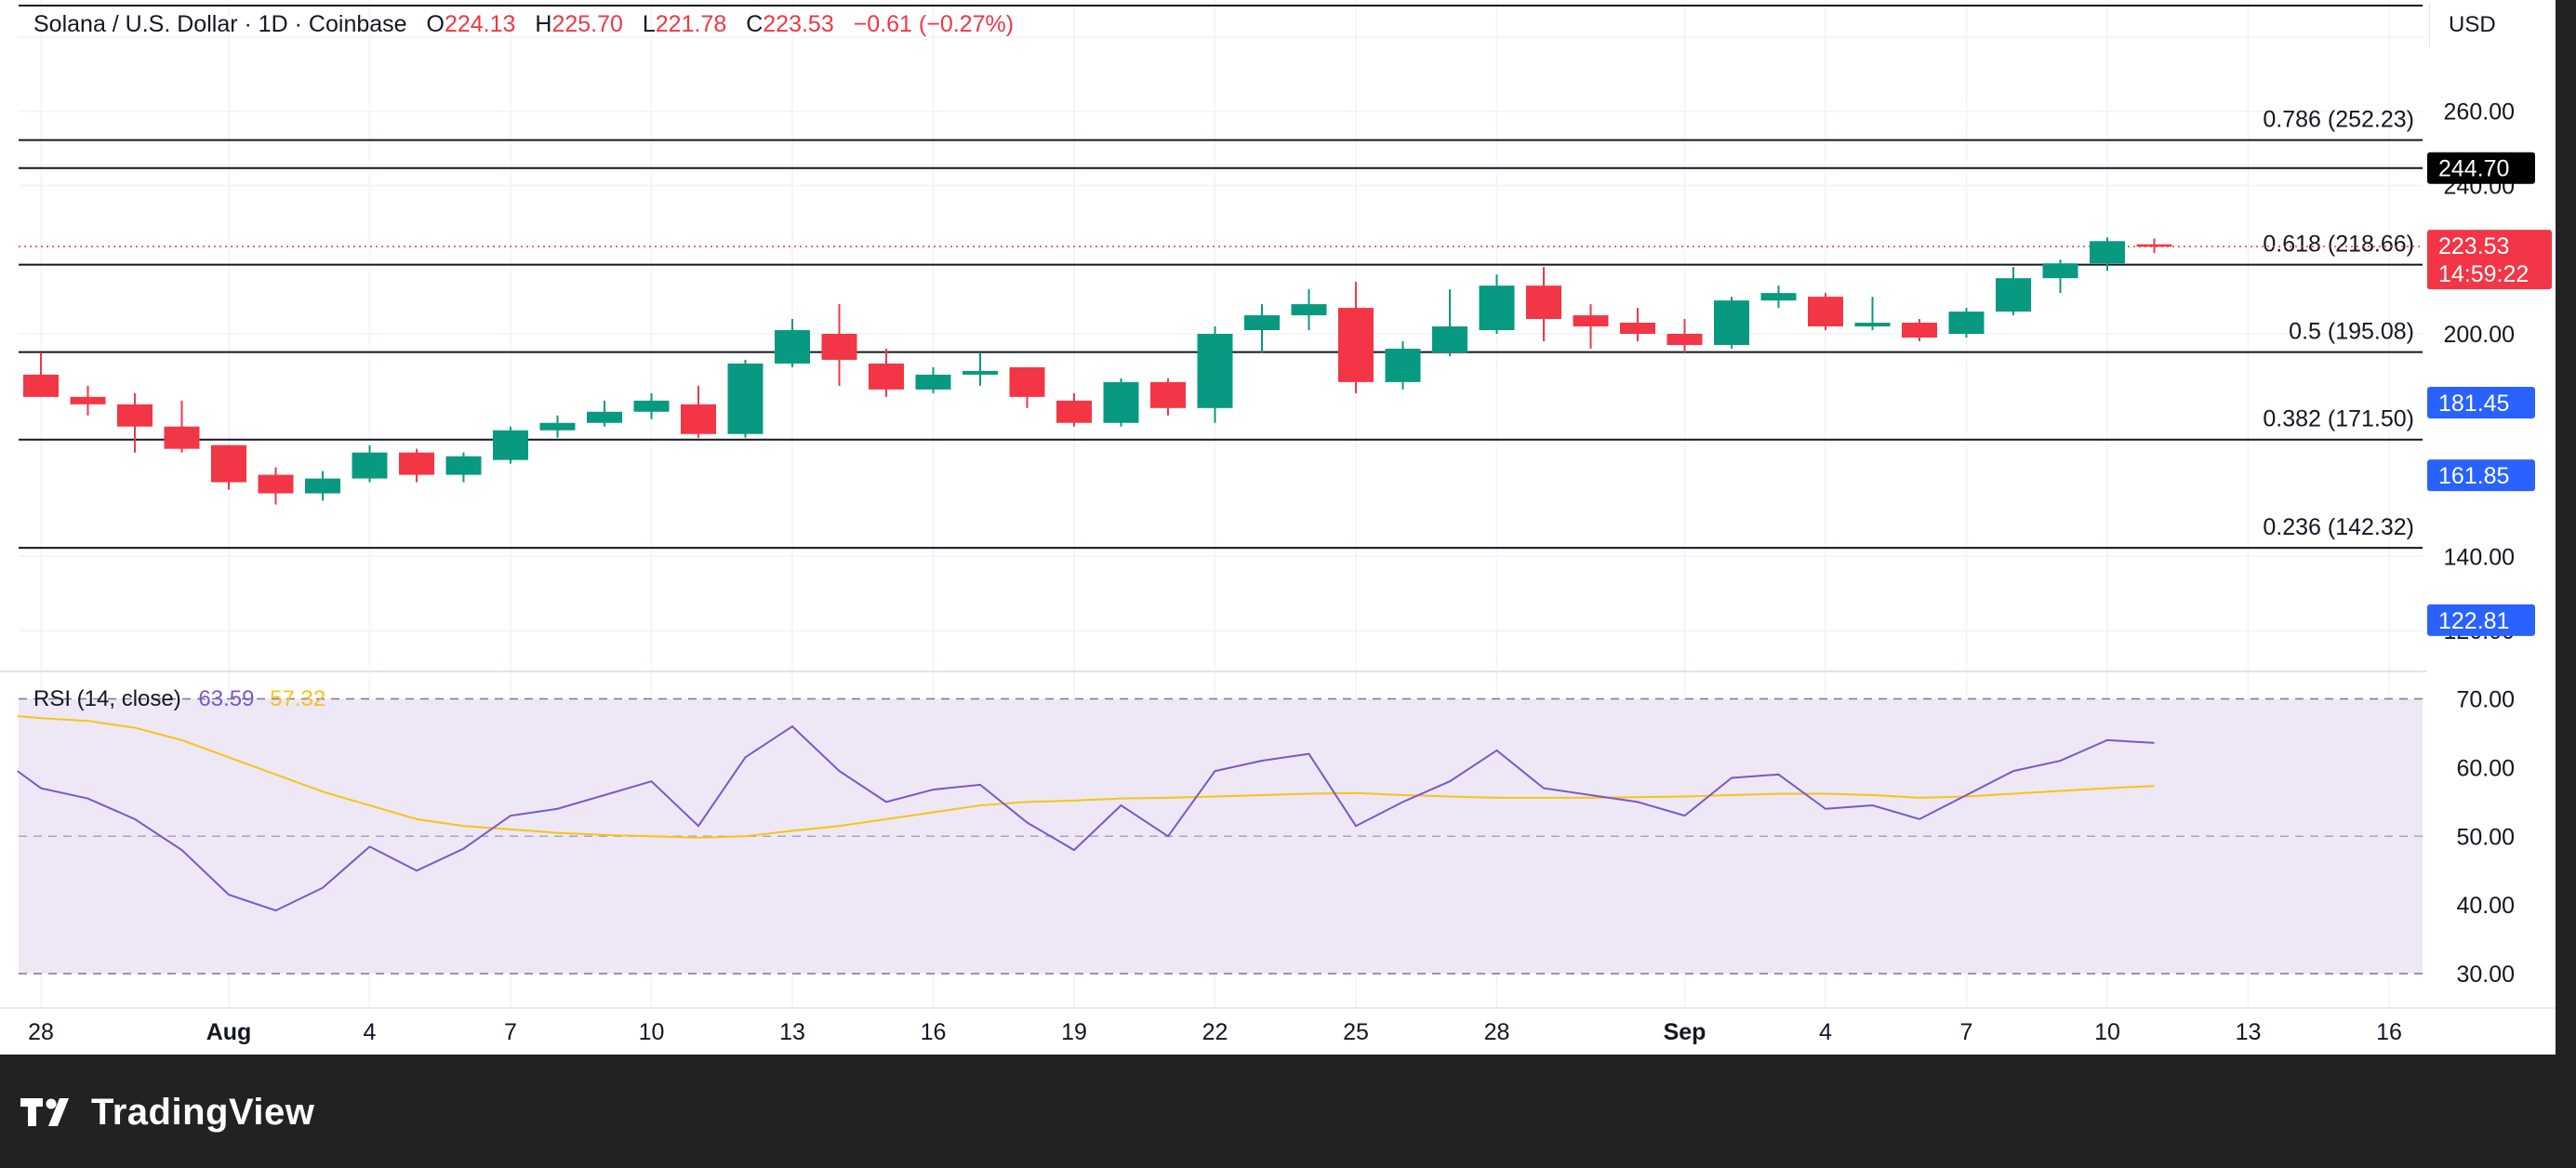  What do you see at coordinates (2485, 768) in the screenshot?
I see `rsi-axis-label: 60.00` at bounding box center [2485, 768].